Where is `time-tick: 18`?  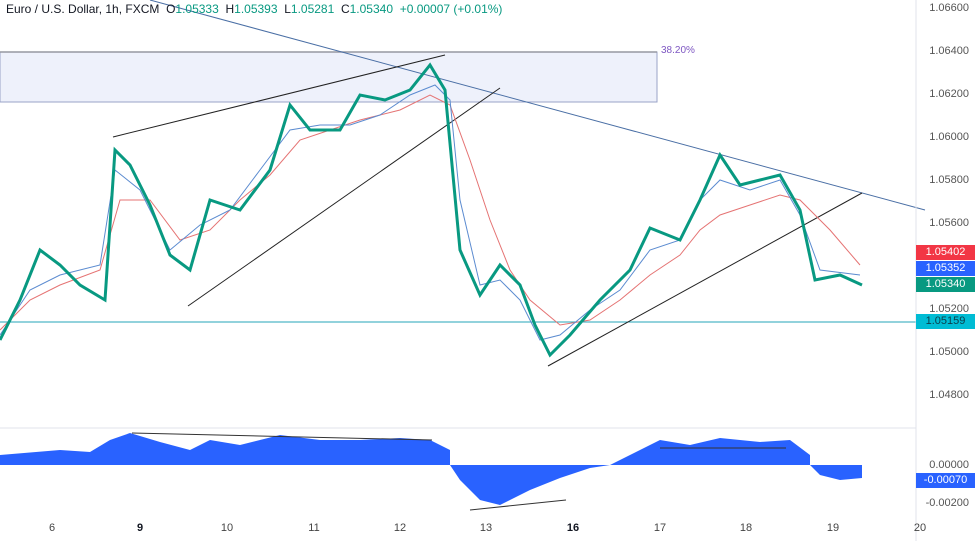
time-tick: 18 is located at coordinates (746, 528).